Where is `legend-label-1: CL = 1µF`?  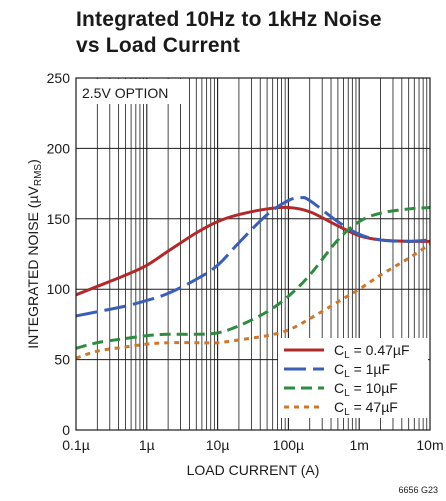 legend-label-1: CL = 1µF is located at coordinates (362, 370).